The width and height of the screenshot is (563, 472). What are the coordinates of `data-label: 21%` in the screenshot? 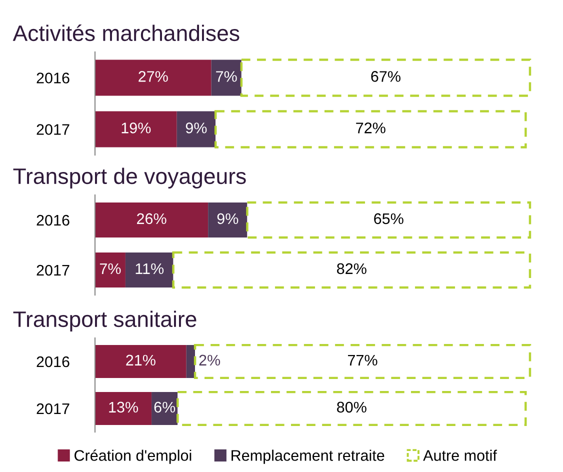 It's located at (141, 360).